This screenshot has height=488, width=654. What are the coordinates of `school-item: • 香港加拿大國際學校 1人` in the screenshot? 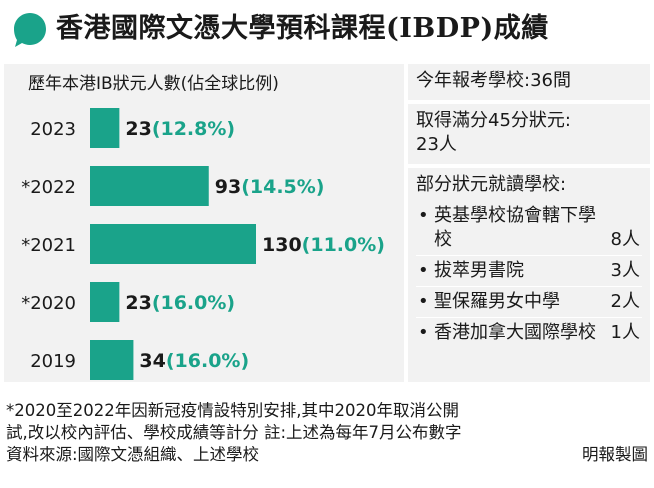 It's located at (529, 333).